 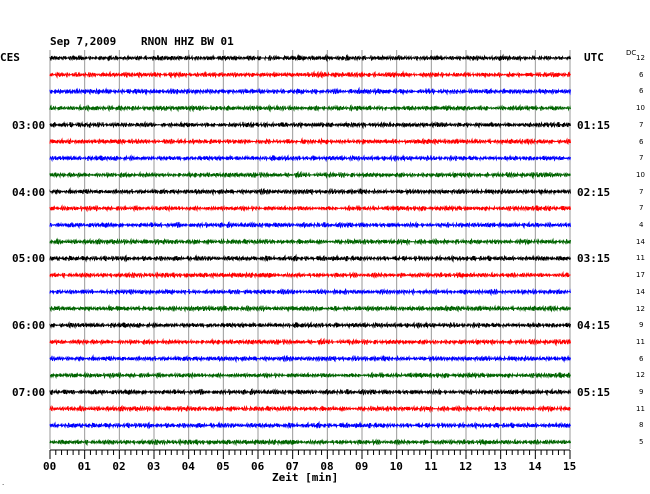 What do you see at coordinates (29, 192) in the screenshot?
I see `local-time-label: 04:00` at bounding box center [29, 192].